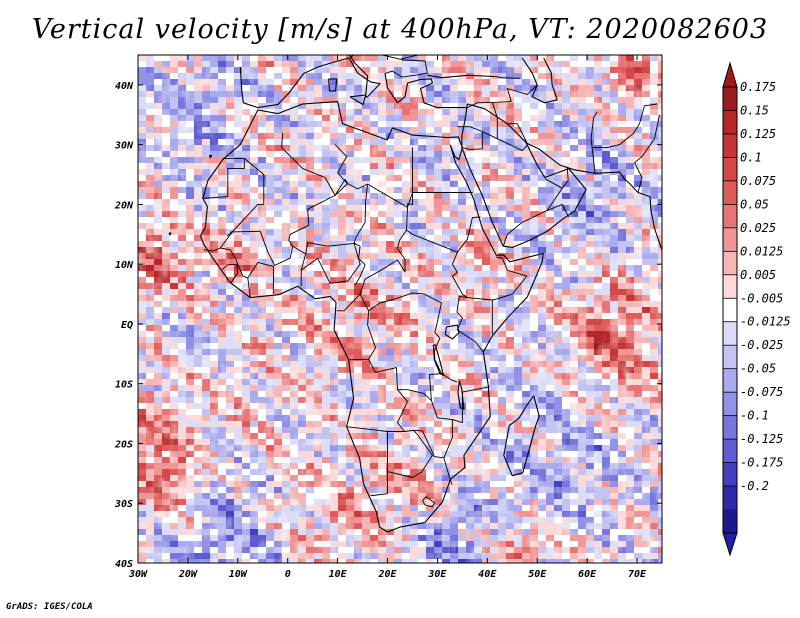 The height and width of the screenshot is (618, 800). Describe the element at coordinates (123, 504) in the screenshot. I see `lat-tick-label: 30S` at that location.